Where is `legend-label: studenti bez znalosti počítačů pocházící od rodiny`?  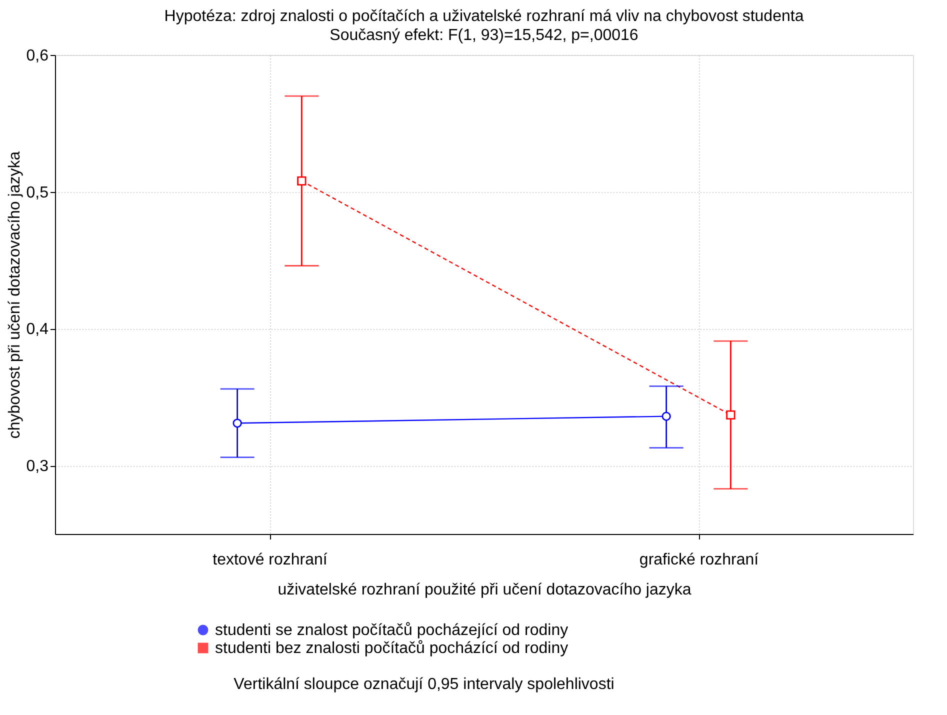
legend-label: studenti bez znalosti počítačů pocházící od rodiny is located at coordinates (391, 648).